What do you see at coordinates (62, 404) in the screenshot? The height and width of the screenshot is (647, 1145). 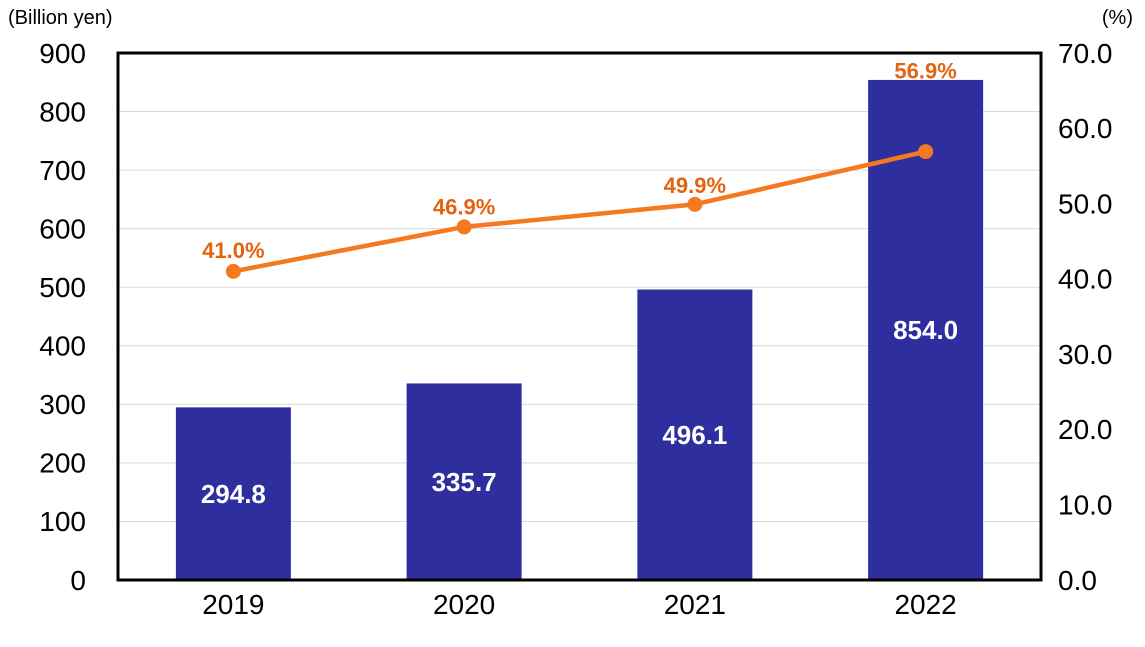 I see `left-axis-tick-label: 300` at bounding box center [62, 404].